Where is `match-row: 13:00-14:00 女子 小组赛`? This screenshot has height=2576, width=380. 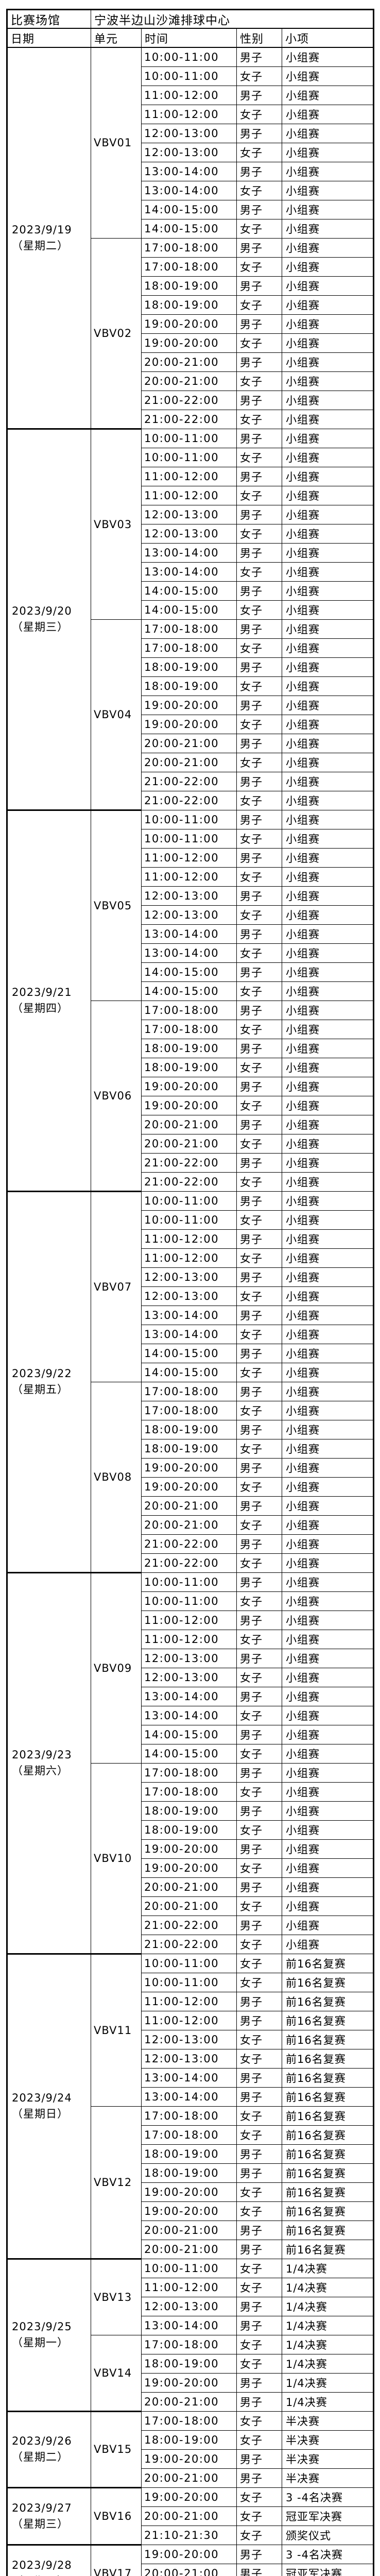
match-row: 13:00-14:00 女子 小组赛 is located at coordinates (191, 1334).